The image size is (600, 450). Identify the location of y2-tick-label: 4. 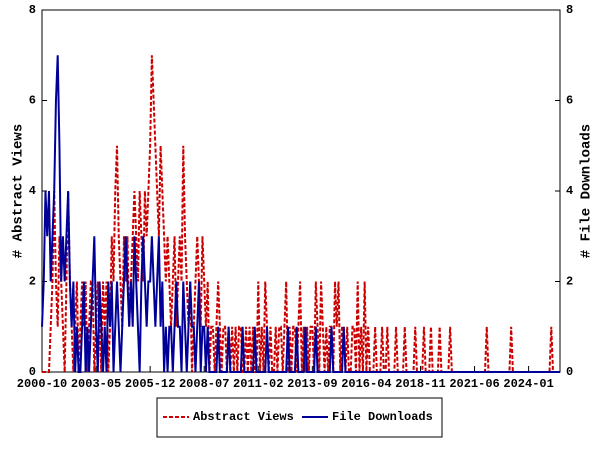
(569, 191).